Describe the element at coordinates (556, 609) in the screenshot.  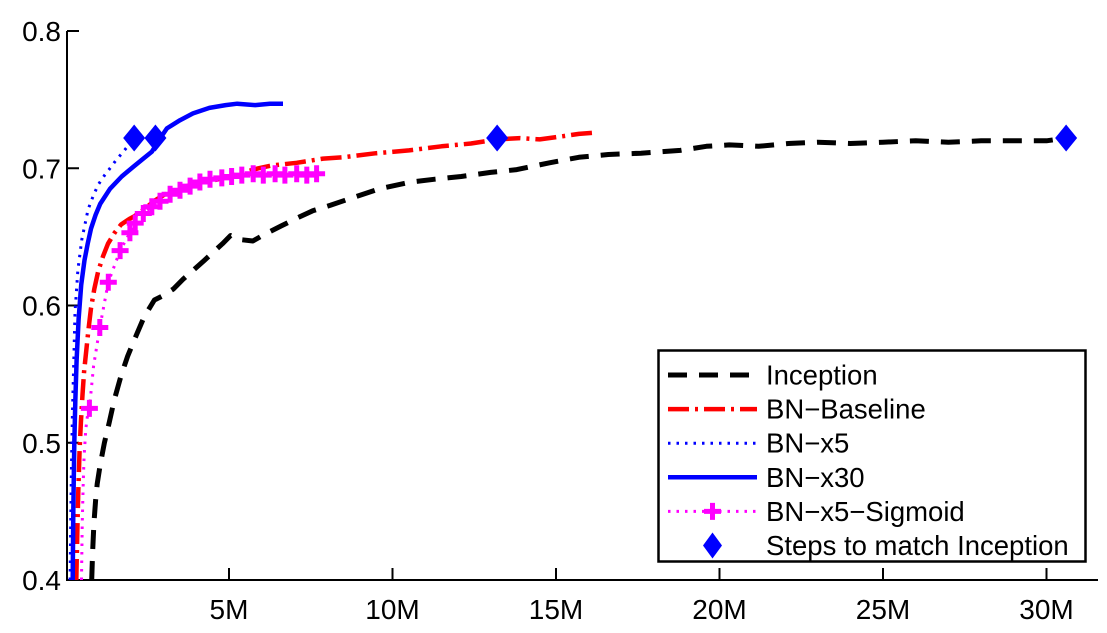
I see `x-tick-label-15M: 15M` at that location.